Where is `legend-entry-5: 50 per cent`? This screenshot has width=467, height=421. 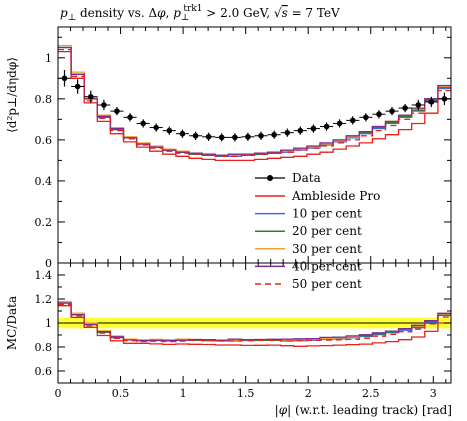
legend-entry-5: 50 per cent is located at coordinates (308, 284).